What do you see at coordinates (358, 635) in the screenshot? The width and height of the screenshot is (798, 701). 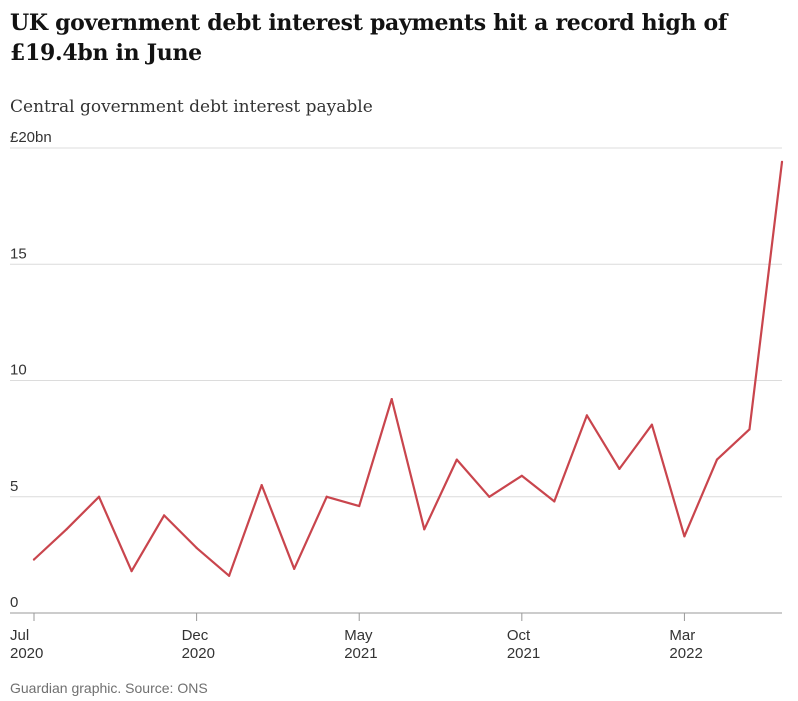 I see `x-tick-label-month: May` at bounding box center [358, 635].